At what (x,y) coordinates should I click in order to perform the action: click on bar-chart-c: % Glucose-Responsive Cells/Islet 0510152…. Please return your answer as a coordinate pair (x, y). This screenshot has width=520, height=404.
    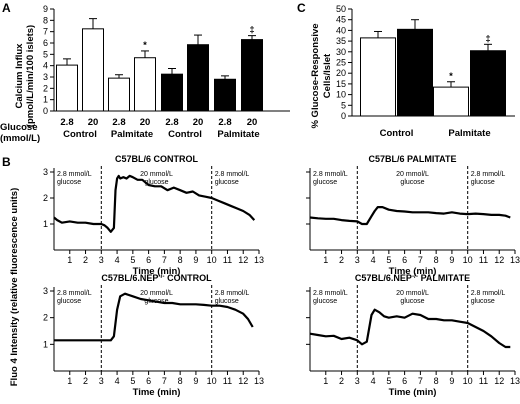
    Looking at the image, I should click on (412, 71).